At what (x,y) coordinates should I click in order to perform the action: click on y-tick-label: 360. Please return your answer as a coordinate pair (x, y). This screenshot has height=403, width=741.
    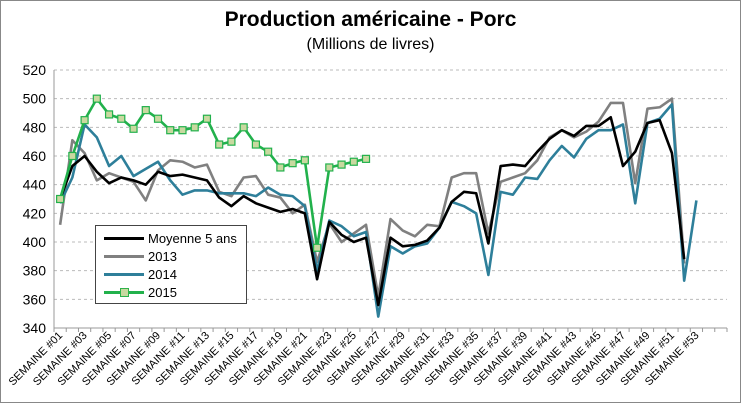
    Looking at the image, I should click on (35, 299).